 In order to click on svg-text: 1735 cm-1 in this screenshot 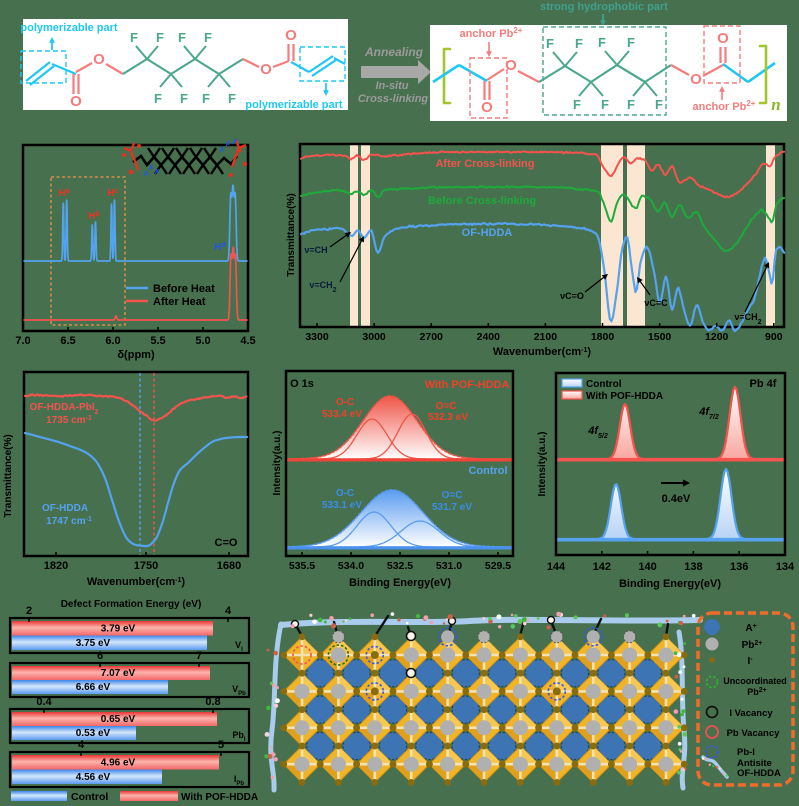, I will do `click(69, 421)`.